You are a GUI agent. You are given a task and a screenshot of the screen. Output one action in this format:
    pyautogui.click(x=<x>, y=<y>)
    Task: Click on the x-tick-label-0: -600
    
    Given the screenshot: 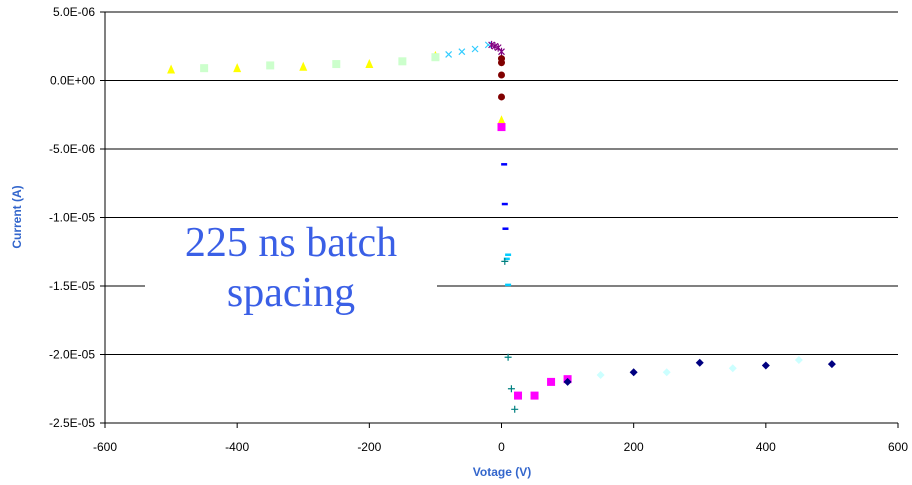 What is the action you would take?
    pyautogui.click(x=105, y=447)
    